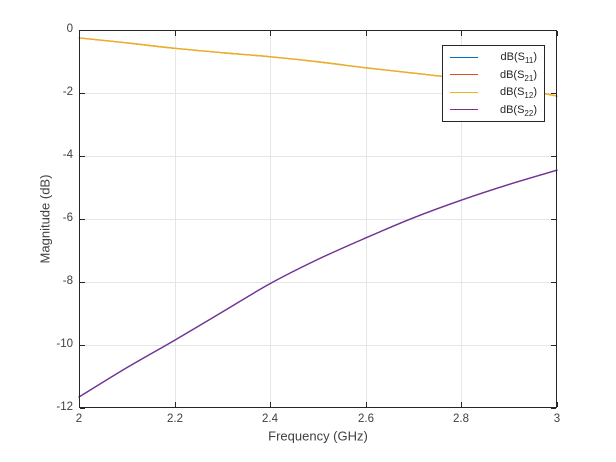  I want to click on y-tick-label: -12, so click(64, 407).